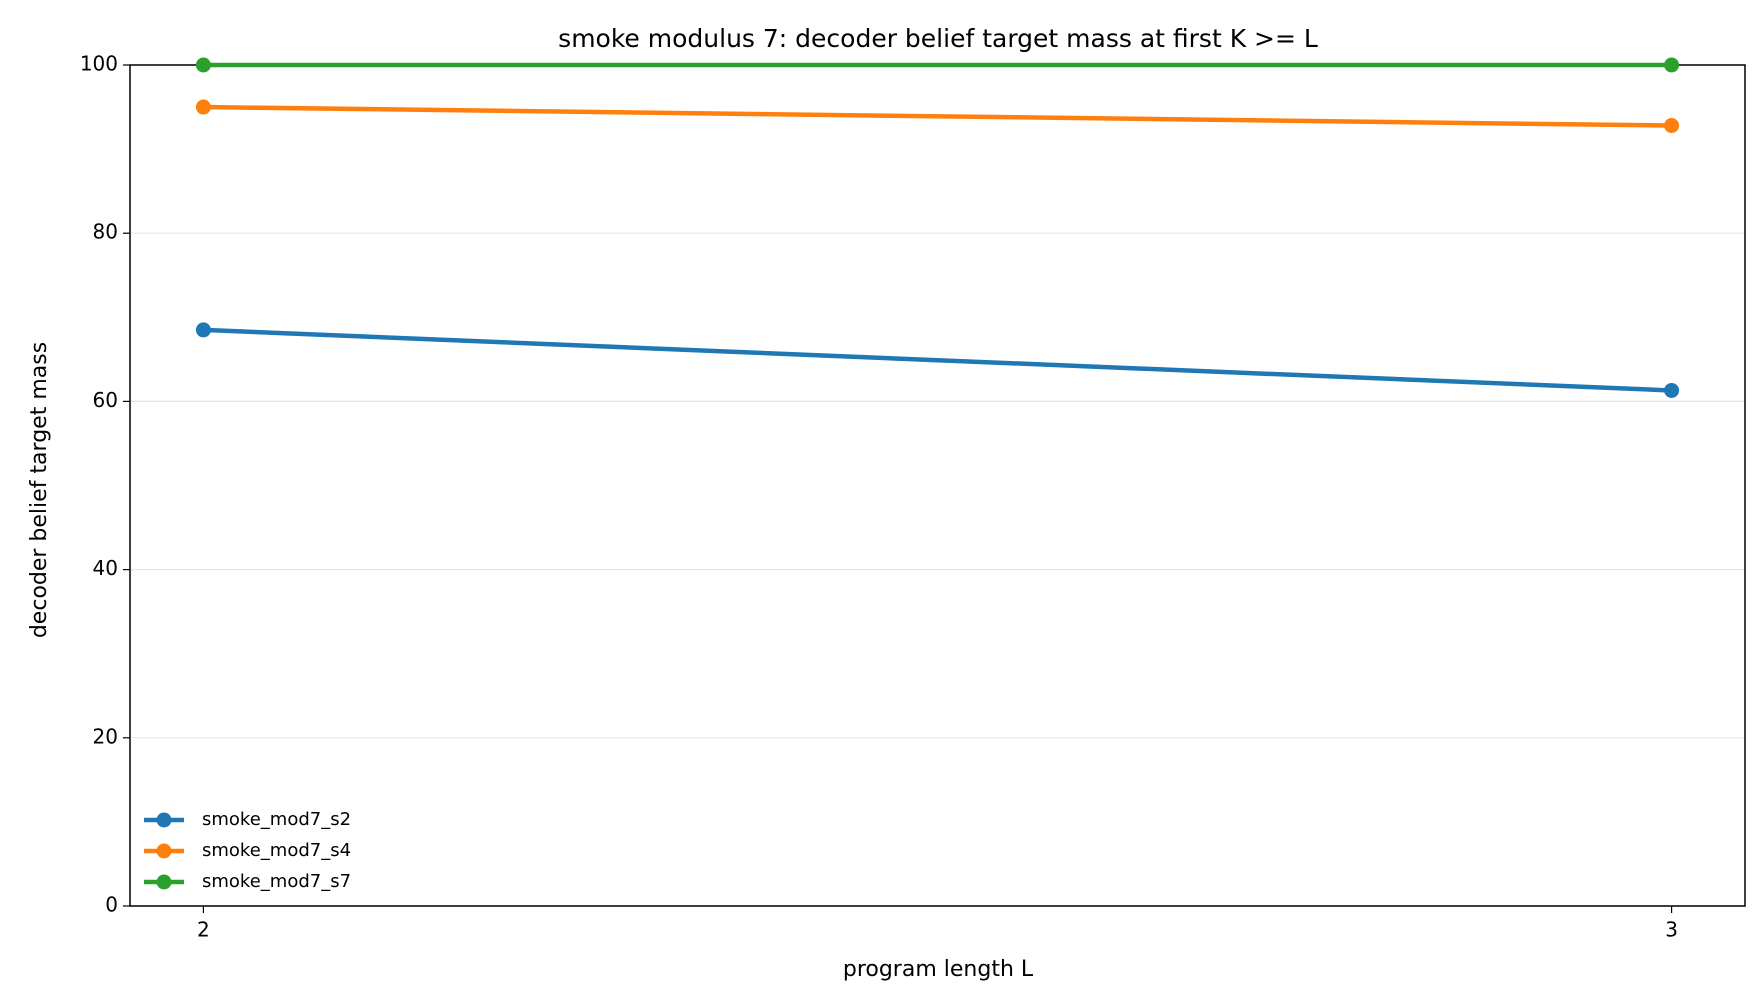  Describe the element at coordinates (39, 490) in the screenshot. I see `y-axis-label: decoder belief target mass` at that location.